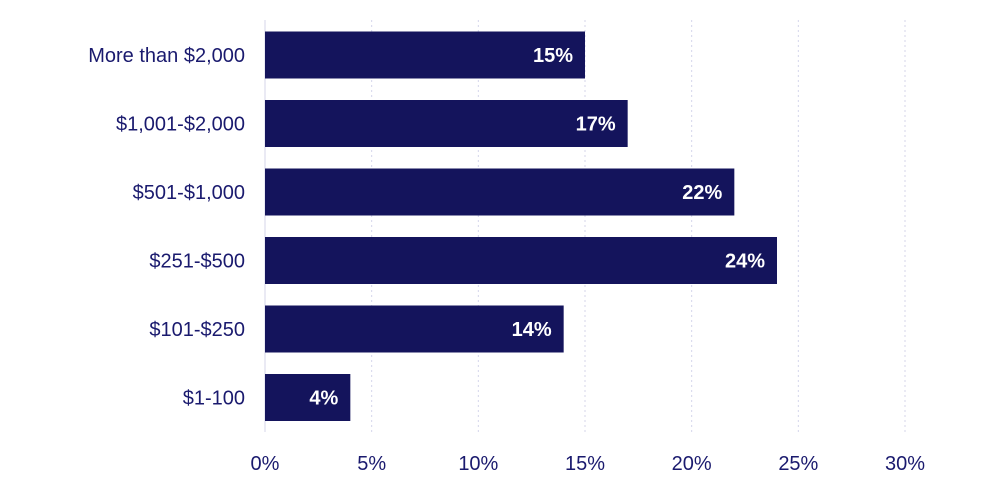 This screenshot has height=500, width=1000. What do you see at coordinates (214, 399) in the screenshot?
I see `category-label: $1-100` at bounding box center [214, 399].